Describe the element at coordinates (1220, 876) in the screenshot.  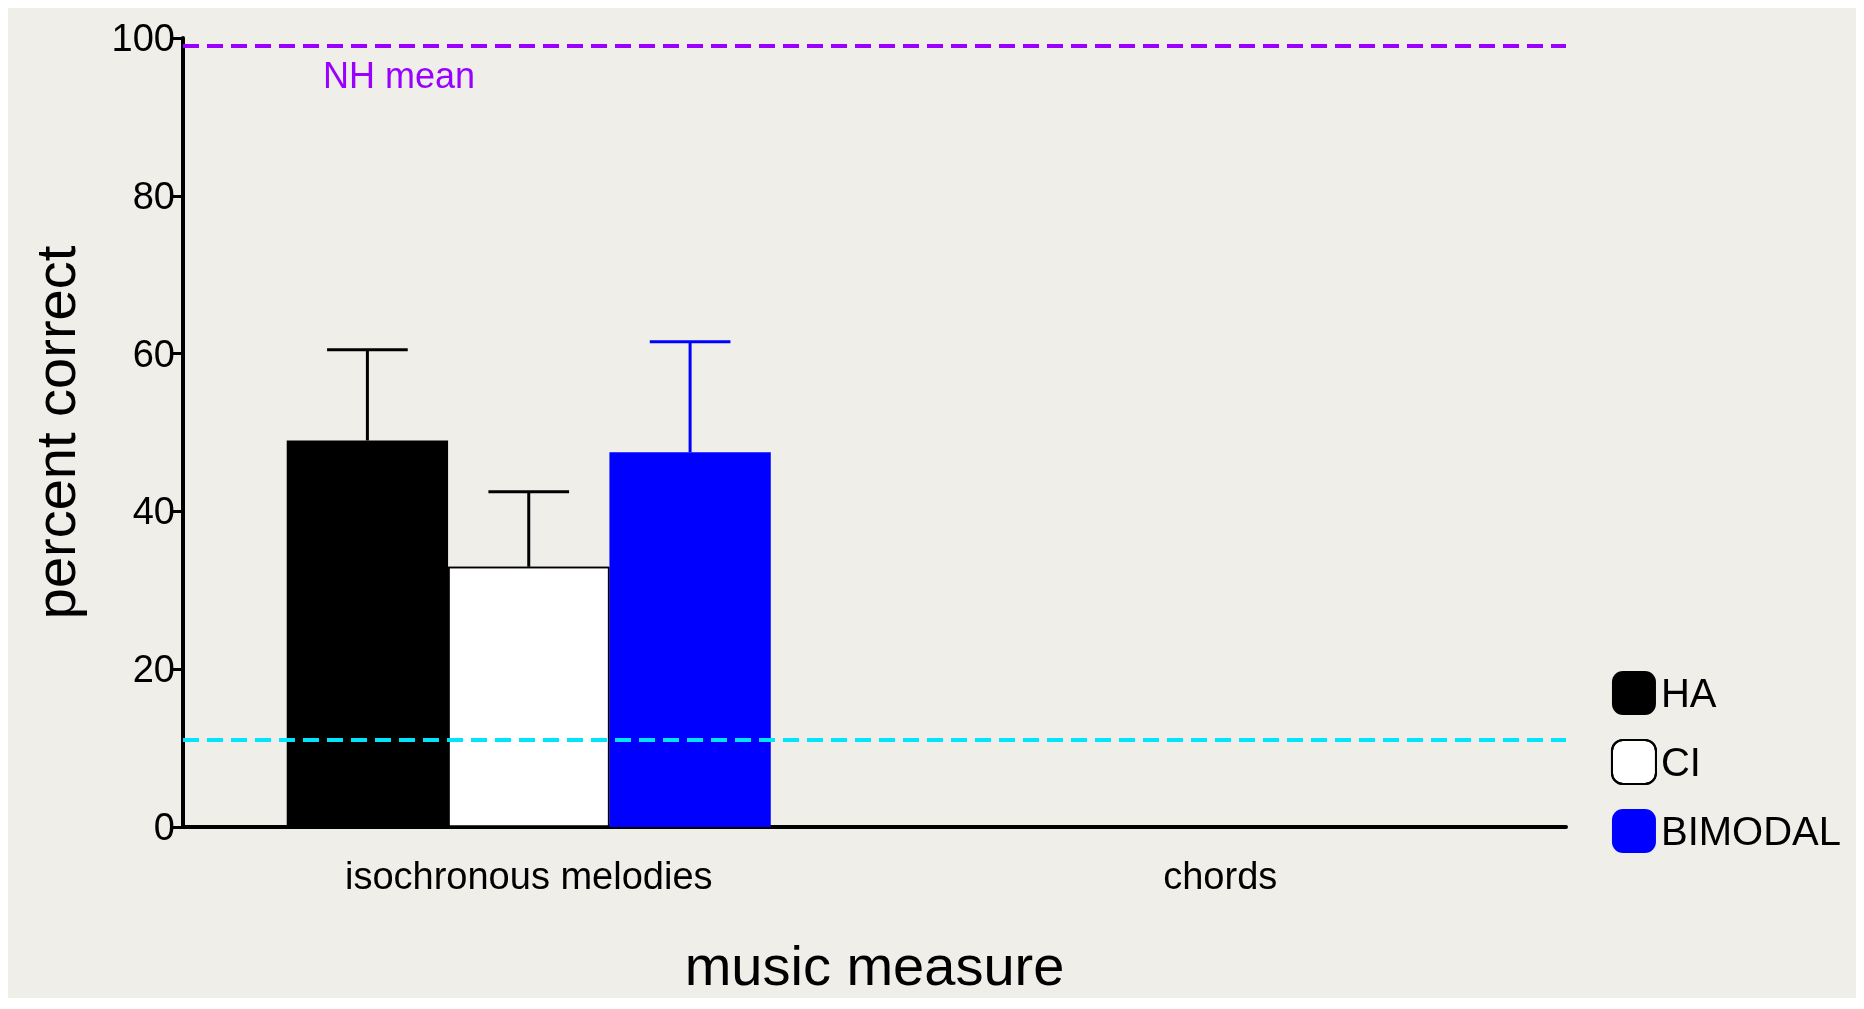
I see `x-tick-label: chords` at that location.